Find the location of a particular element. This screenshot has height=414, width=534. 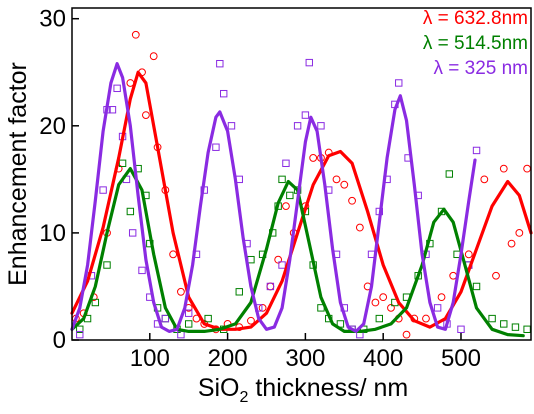

x-tick-label: 400 is located at coordinates (383, 358).